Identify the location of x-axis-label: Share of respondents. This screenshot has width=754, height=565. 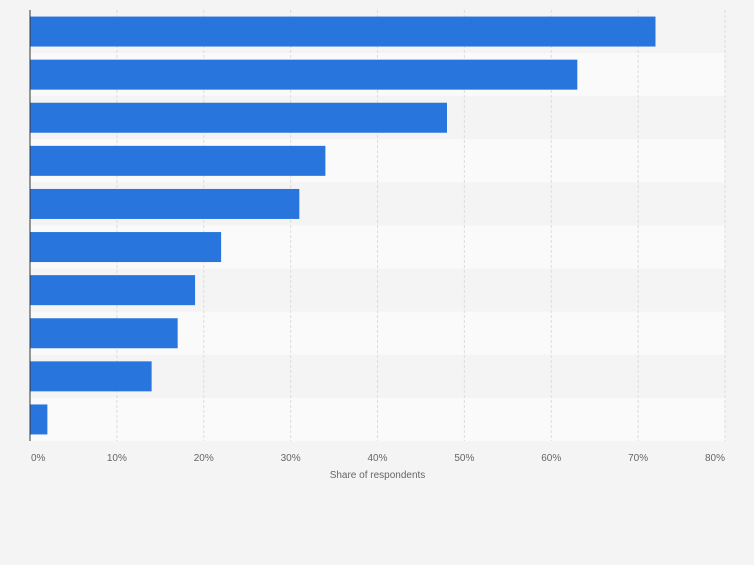
(378, 475).